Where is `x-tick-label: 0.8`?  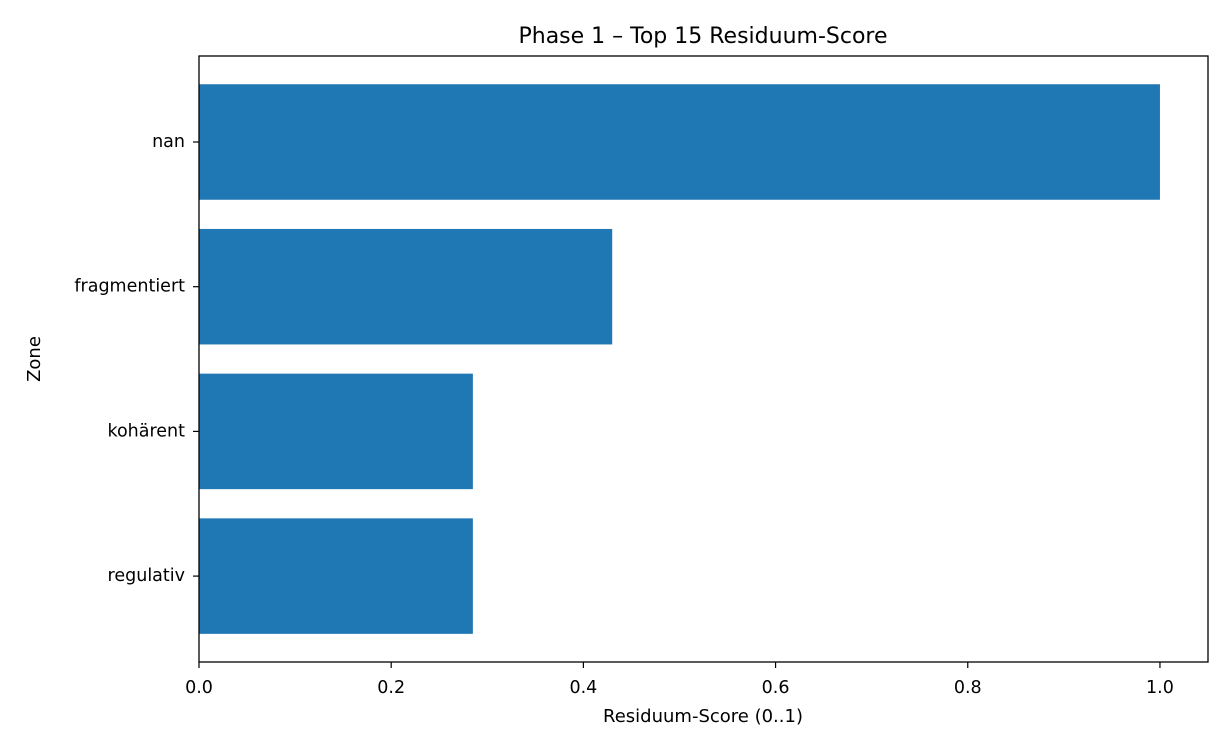 x-tick-label: 0.8 is located at coordinates (968, 688).